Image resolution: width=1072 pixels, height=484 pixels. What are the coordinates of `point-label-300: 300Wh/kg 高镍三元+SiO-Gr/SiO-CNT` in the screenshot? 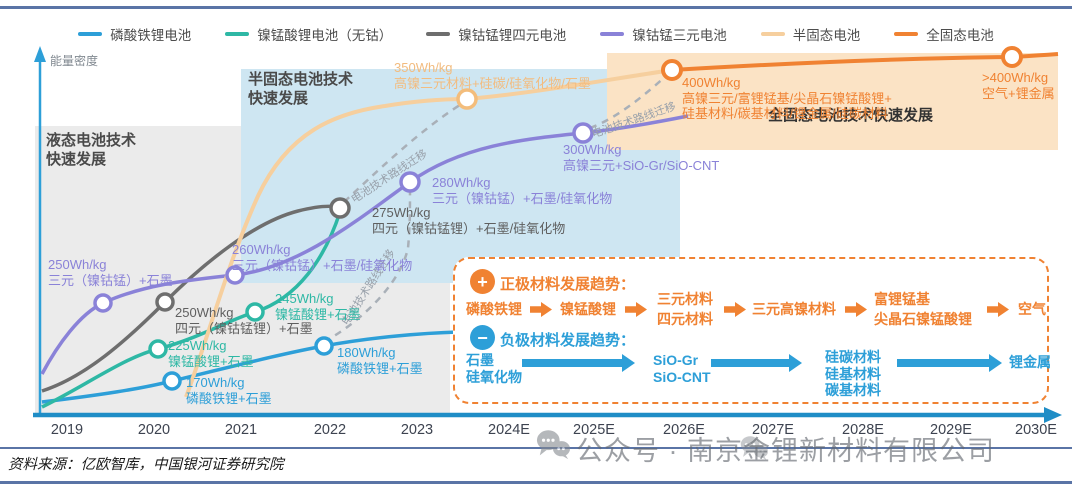 It's located at (641, 157).